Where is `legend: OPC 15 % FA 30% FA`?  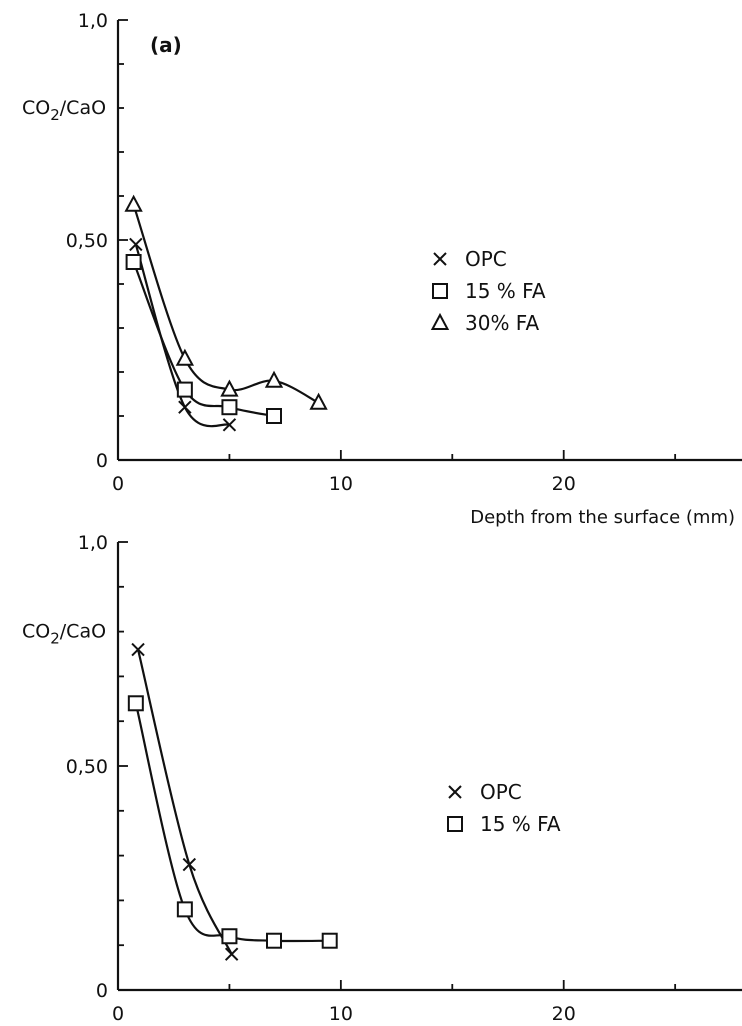 legend: OPC 15 % FA 30% FA is located at coordinates (488, 291).